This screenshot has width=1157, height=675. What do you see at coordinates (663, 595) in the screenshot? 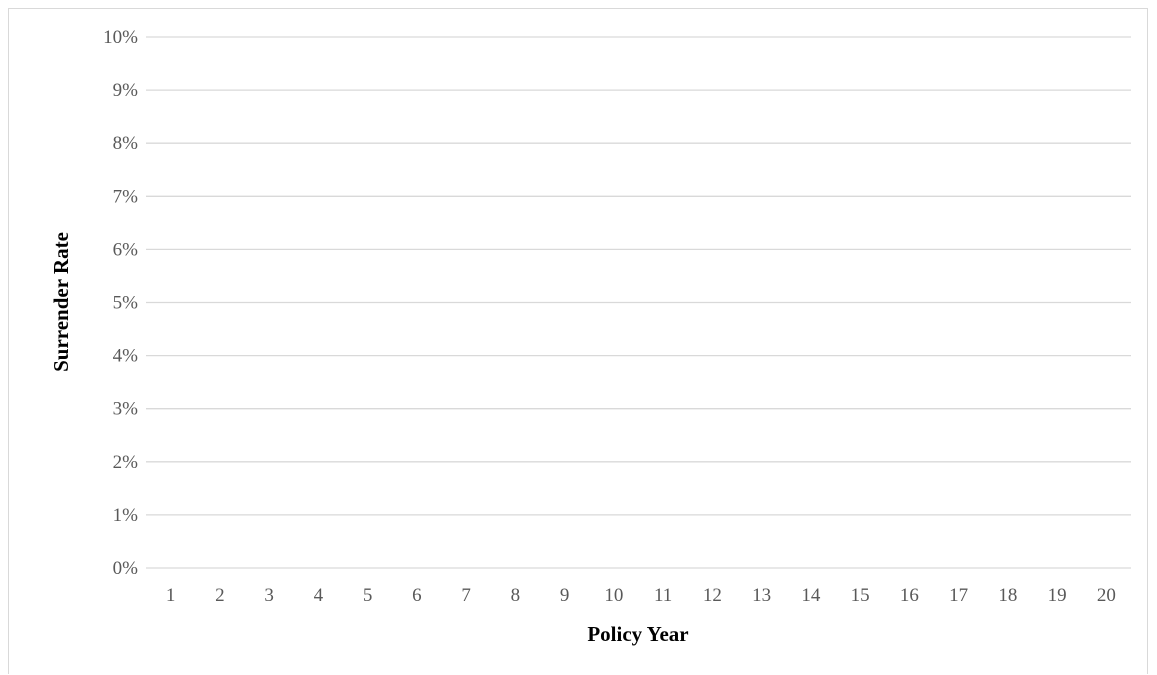
I see `x-tick-label: 11` at bounding box center [663, 595].